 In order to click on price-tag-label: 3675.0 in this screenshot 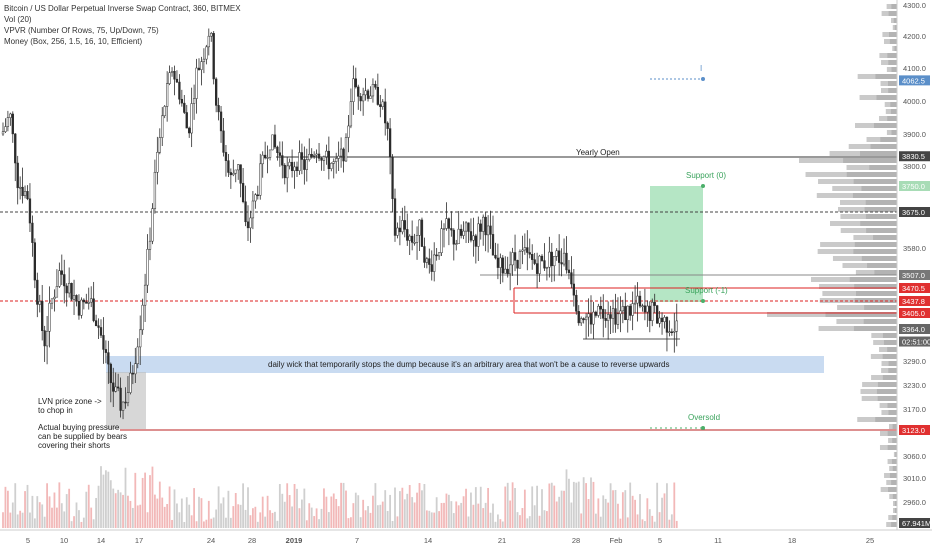, I will do `click(913, 212)`.